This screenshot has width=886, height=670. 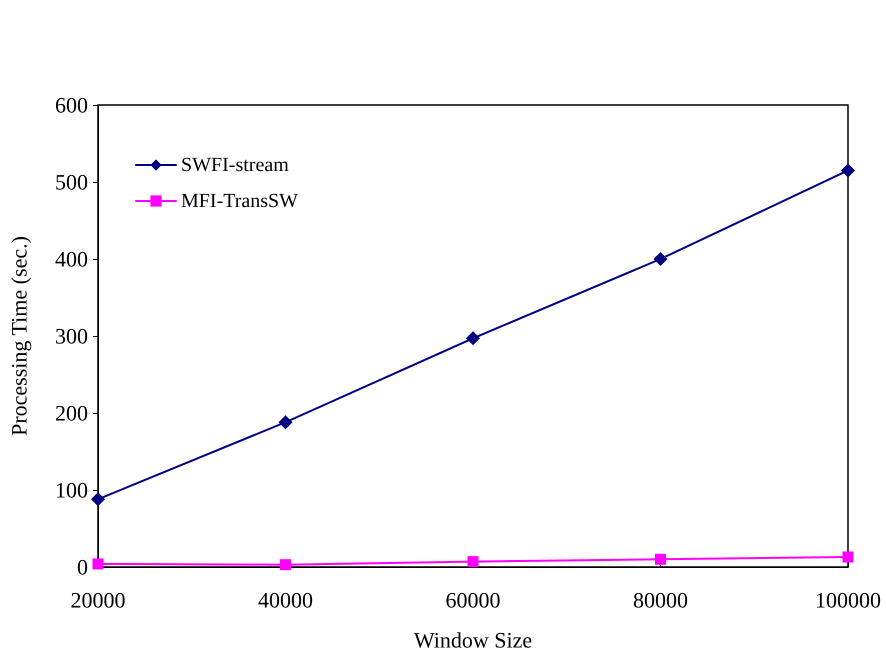 What do you see at coordinates (71, 413) in the screenshot?
I see `y-tick-label: 200` at bounding box center [71, 413].